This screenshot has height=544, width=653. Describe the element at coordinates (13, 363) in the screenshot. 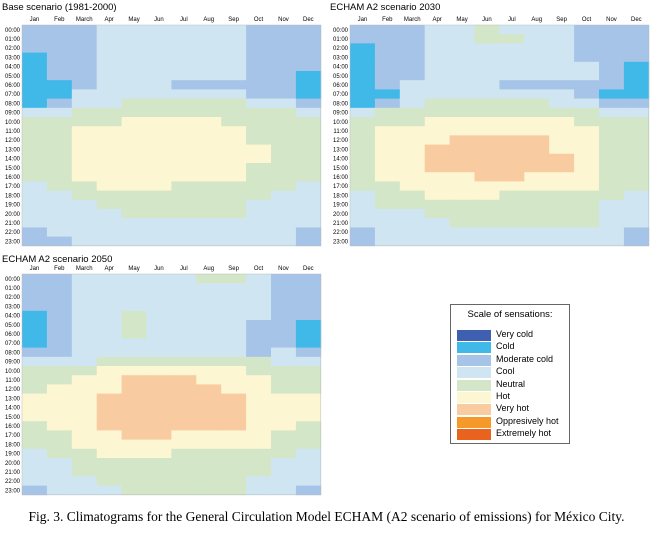

I see `hour-label: 09:00` at that location.